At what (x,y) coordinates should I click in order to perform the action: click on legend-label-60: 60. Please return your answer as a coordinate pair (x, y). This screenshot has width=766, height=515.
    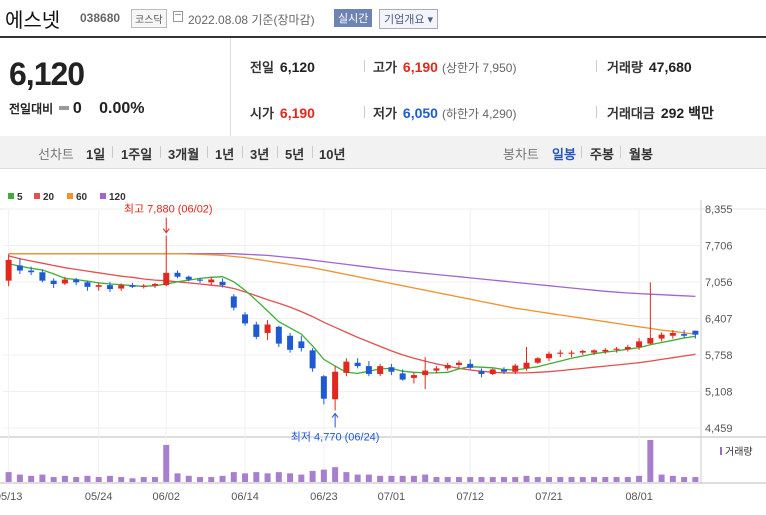
    Looking at the image, I should click on (82, 197).